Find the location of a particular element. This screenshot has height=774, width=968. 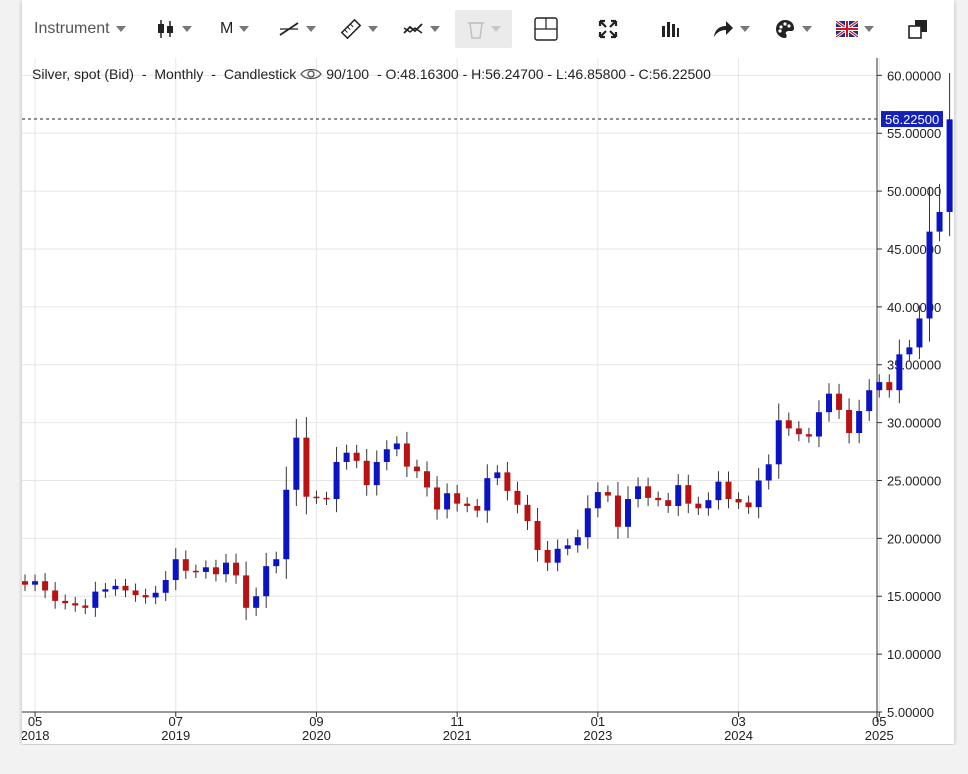

share-button is located at coordinates (731, 29).